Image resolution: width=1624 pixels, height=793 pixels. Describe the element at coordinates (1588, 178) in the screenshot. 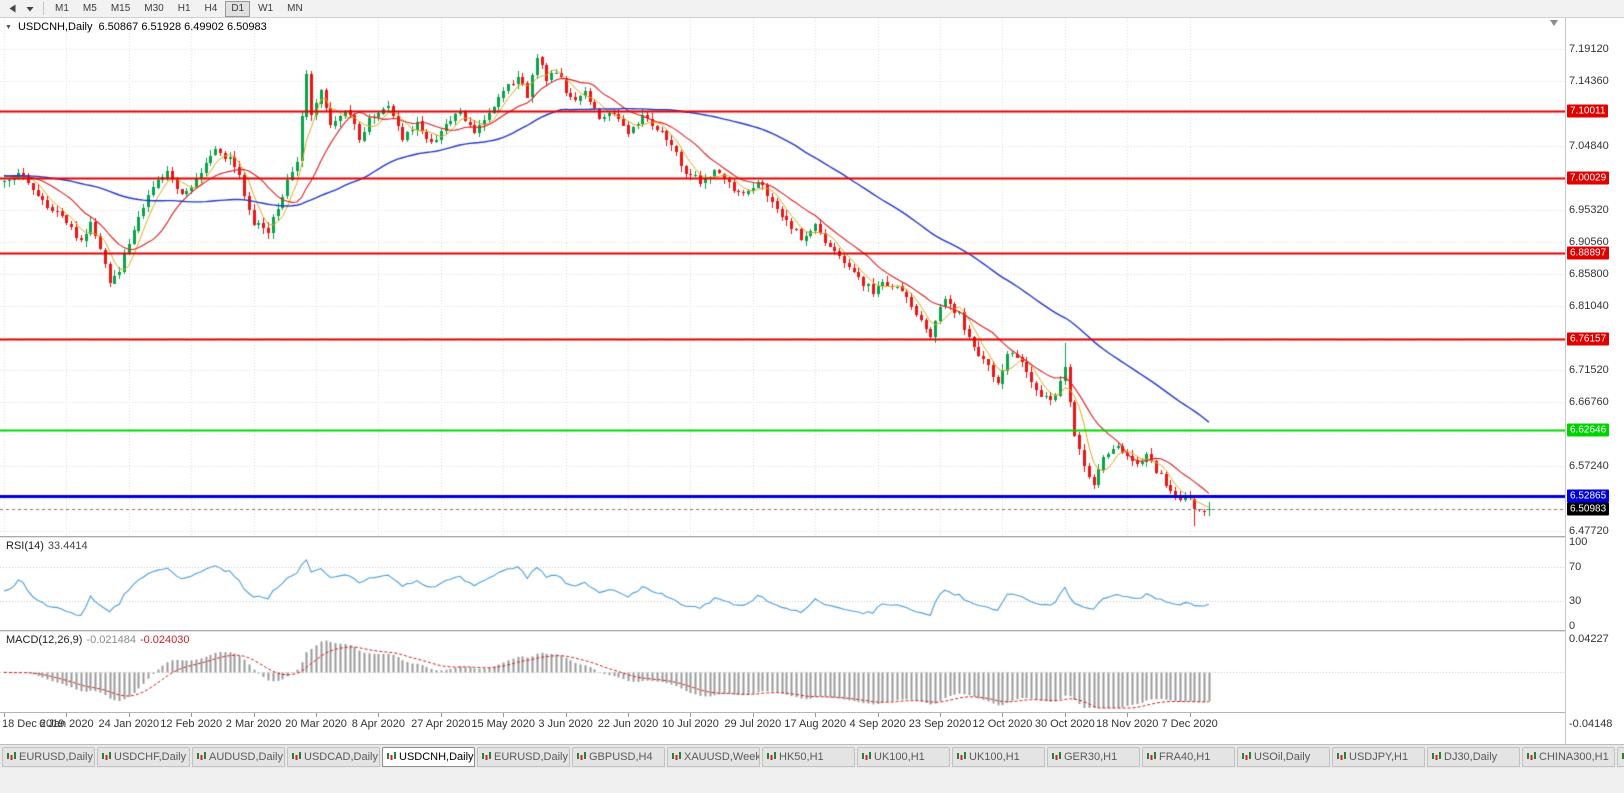

I see `price-level-label: 7.00029` at that location.